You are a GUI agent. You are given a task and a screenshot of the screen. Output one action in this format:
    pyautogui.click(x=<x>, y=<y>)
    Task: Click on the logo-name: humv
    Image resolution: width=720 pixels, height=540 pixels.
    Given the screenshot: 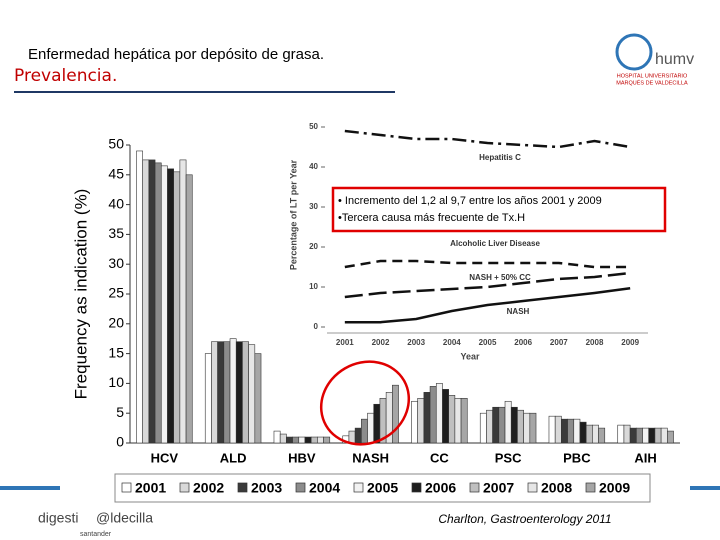 What is the action you would take?
    pyautogui.click(x=674, y=59)
    